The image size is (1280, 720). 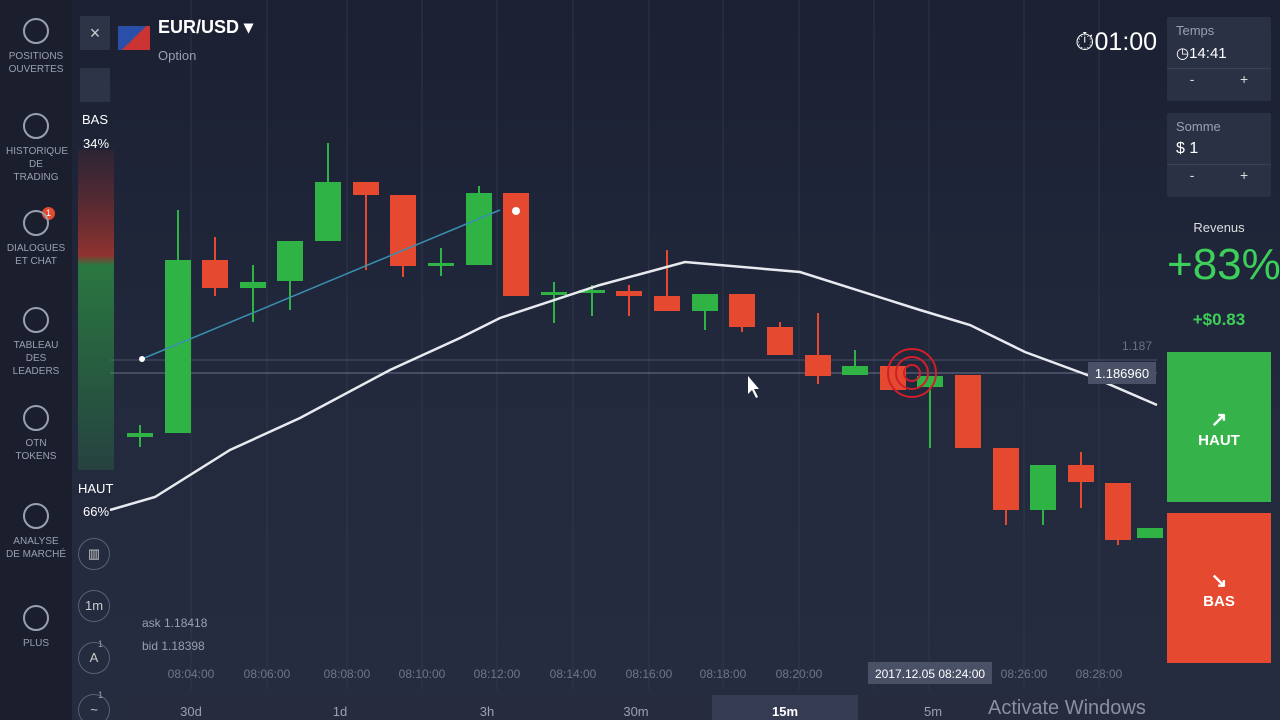 I want to click on sidebar-item: OTN TOKENS, so click(x=36, y=434).